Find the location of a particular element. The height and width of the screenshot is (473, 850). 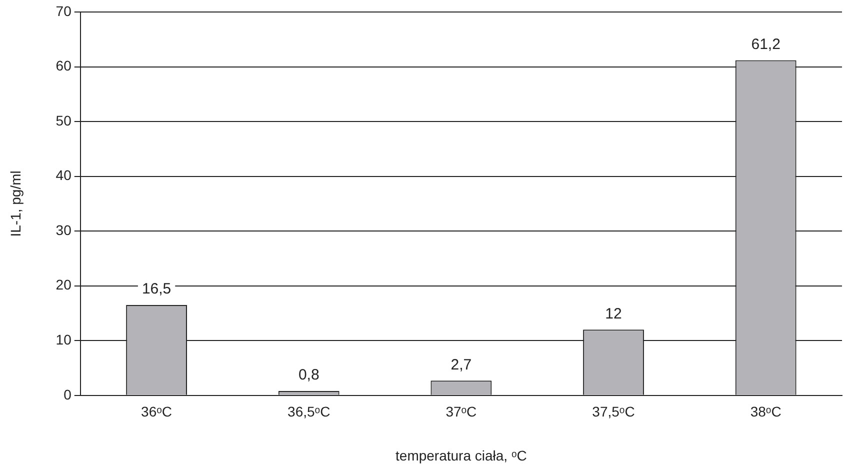

y-tick-label: 60 is located at coordinates (64, 66).